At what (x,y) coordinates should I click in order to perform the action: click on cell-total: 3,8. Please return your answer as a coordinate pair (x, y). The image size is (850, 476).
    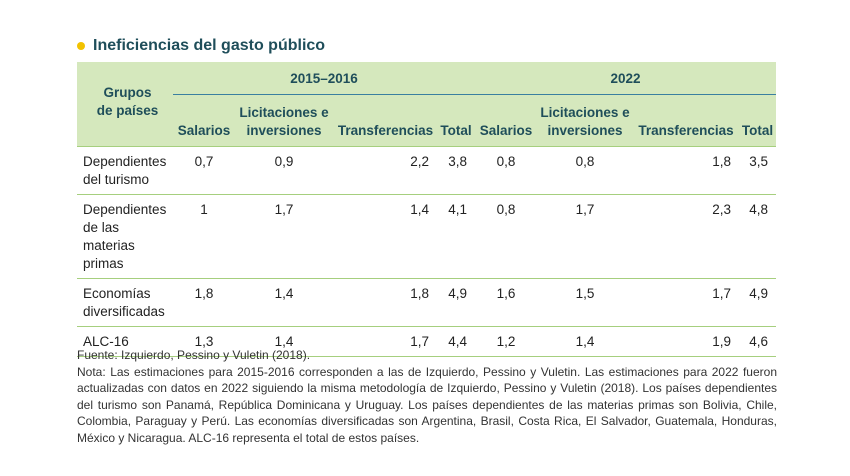
    Looking at the image, I should click on (456, 170).